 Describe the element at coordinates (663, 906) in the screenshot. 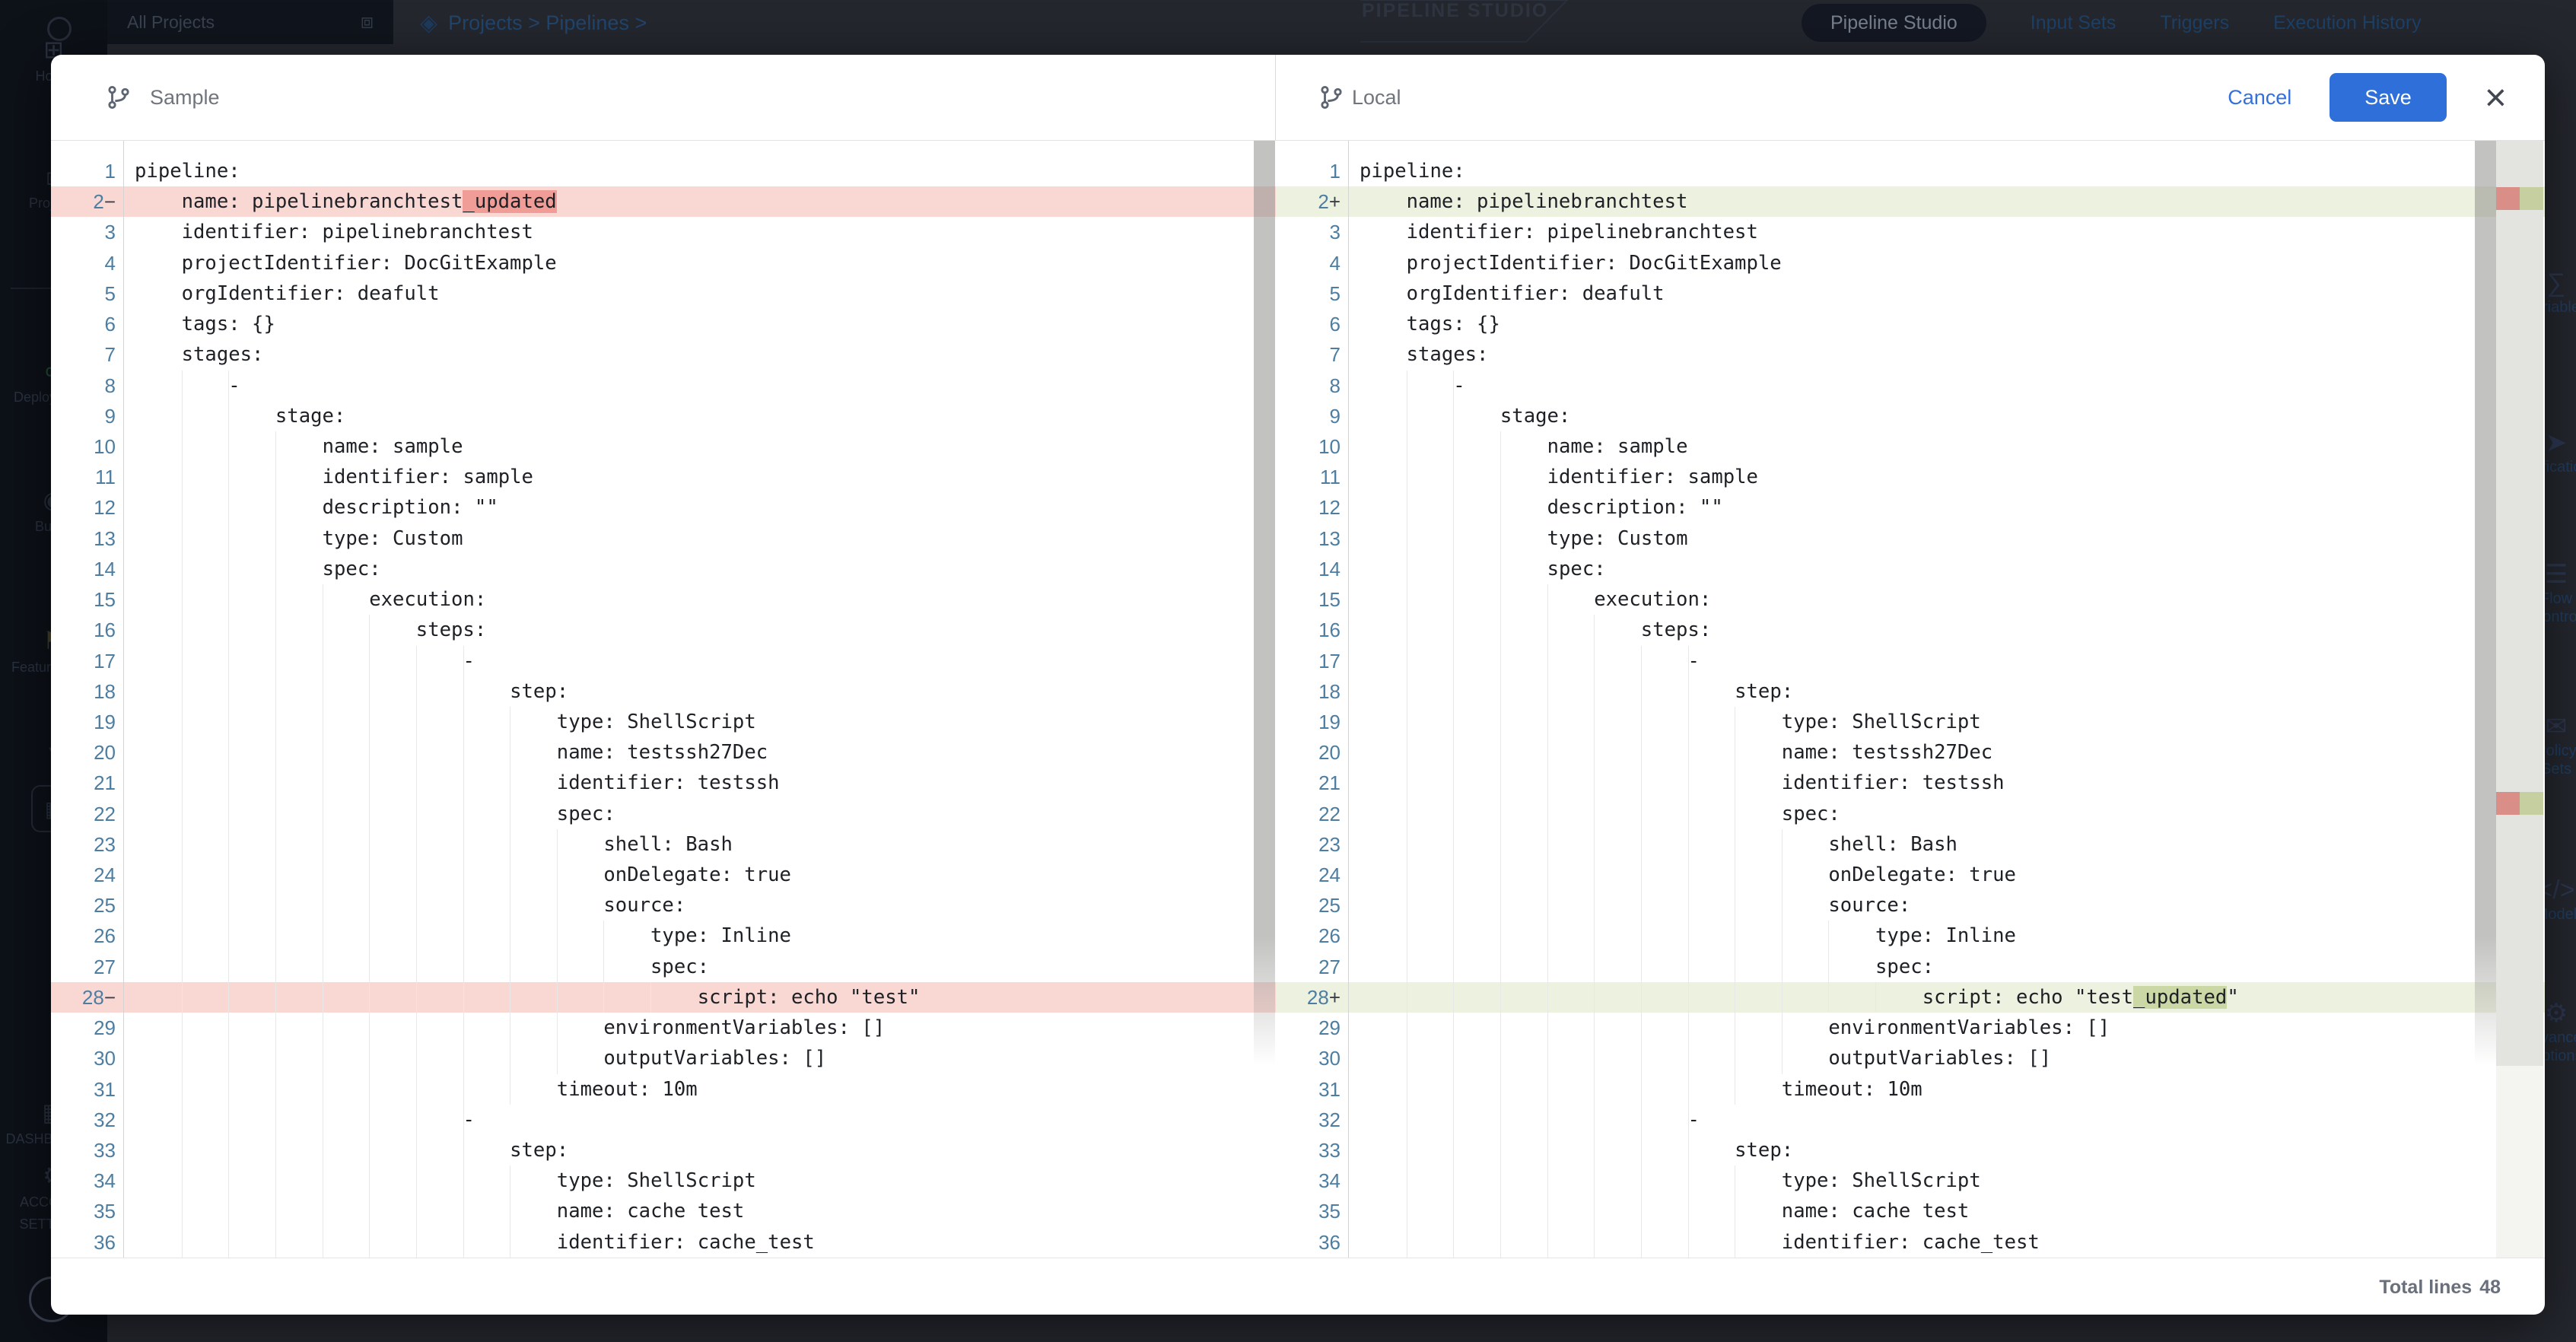

I see `code-line: 25 source:` at that location.